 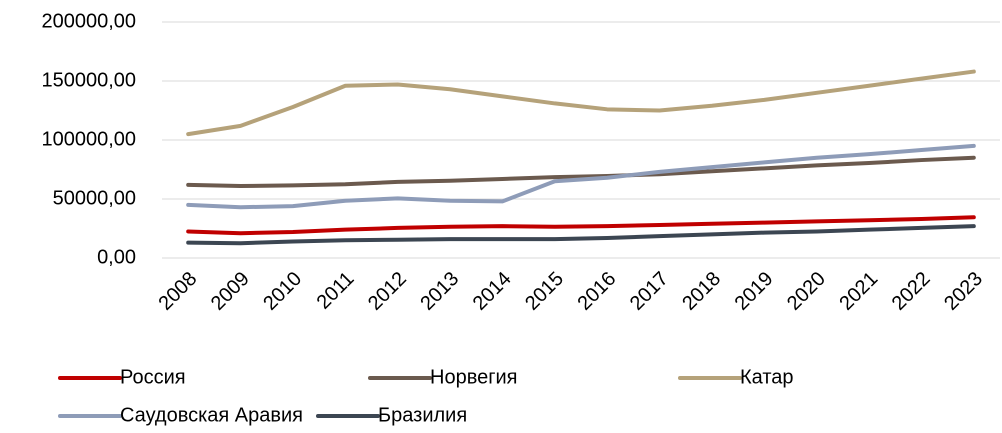 What do you see at coordinates (422, 415) in the screenshot?
I see `legend-label: Бразилия` at bounding box center [422, 415].